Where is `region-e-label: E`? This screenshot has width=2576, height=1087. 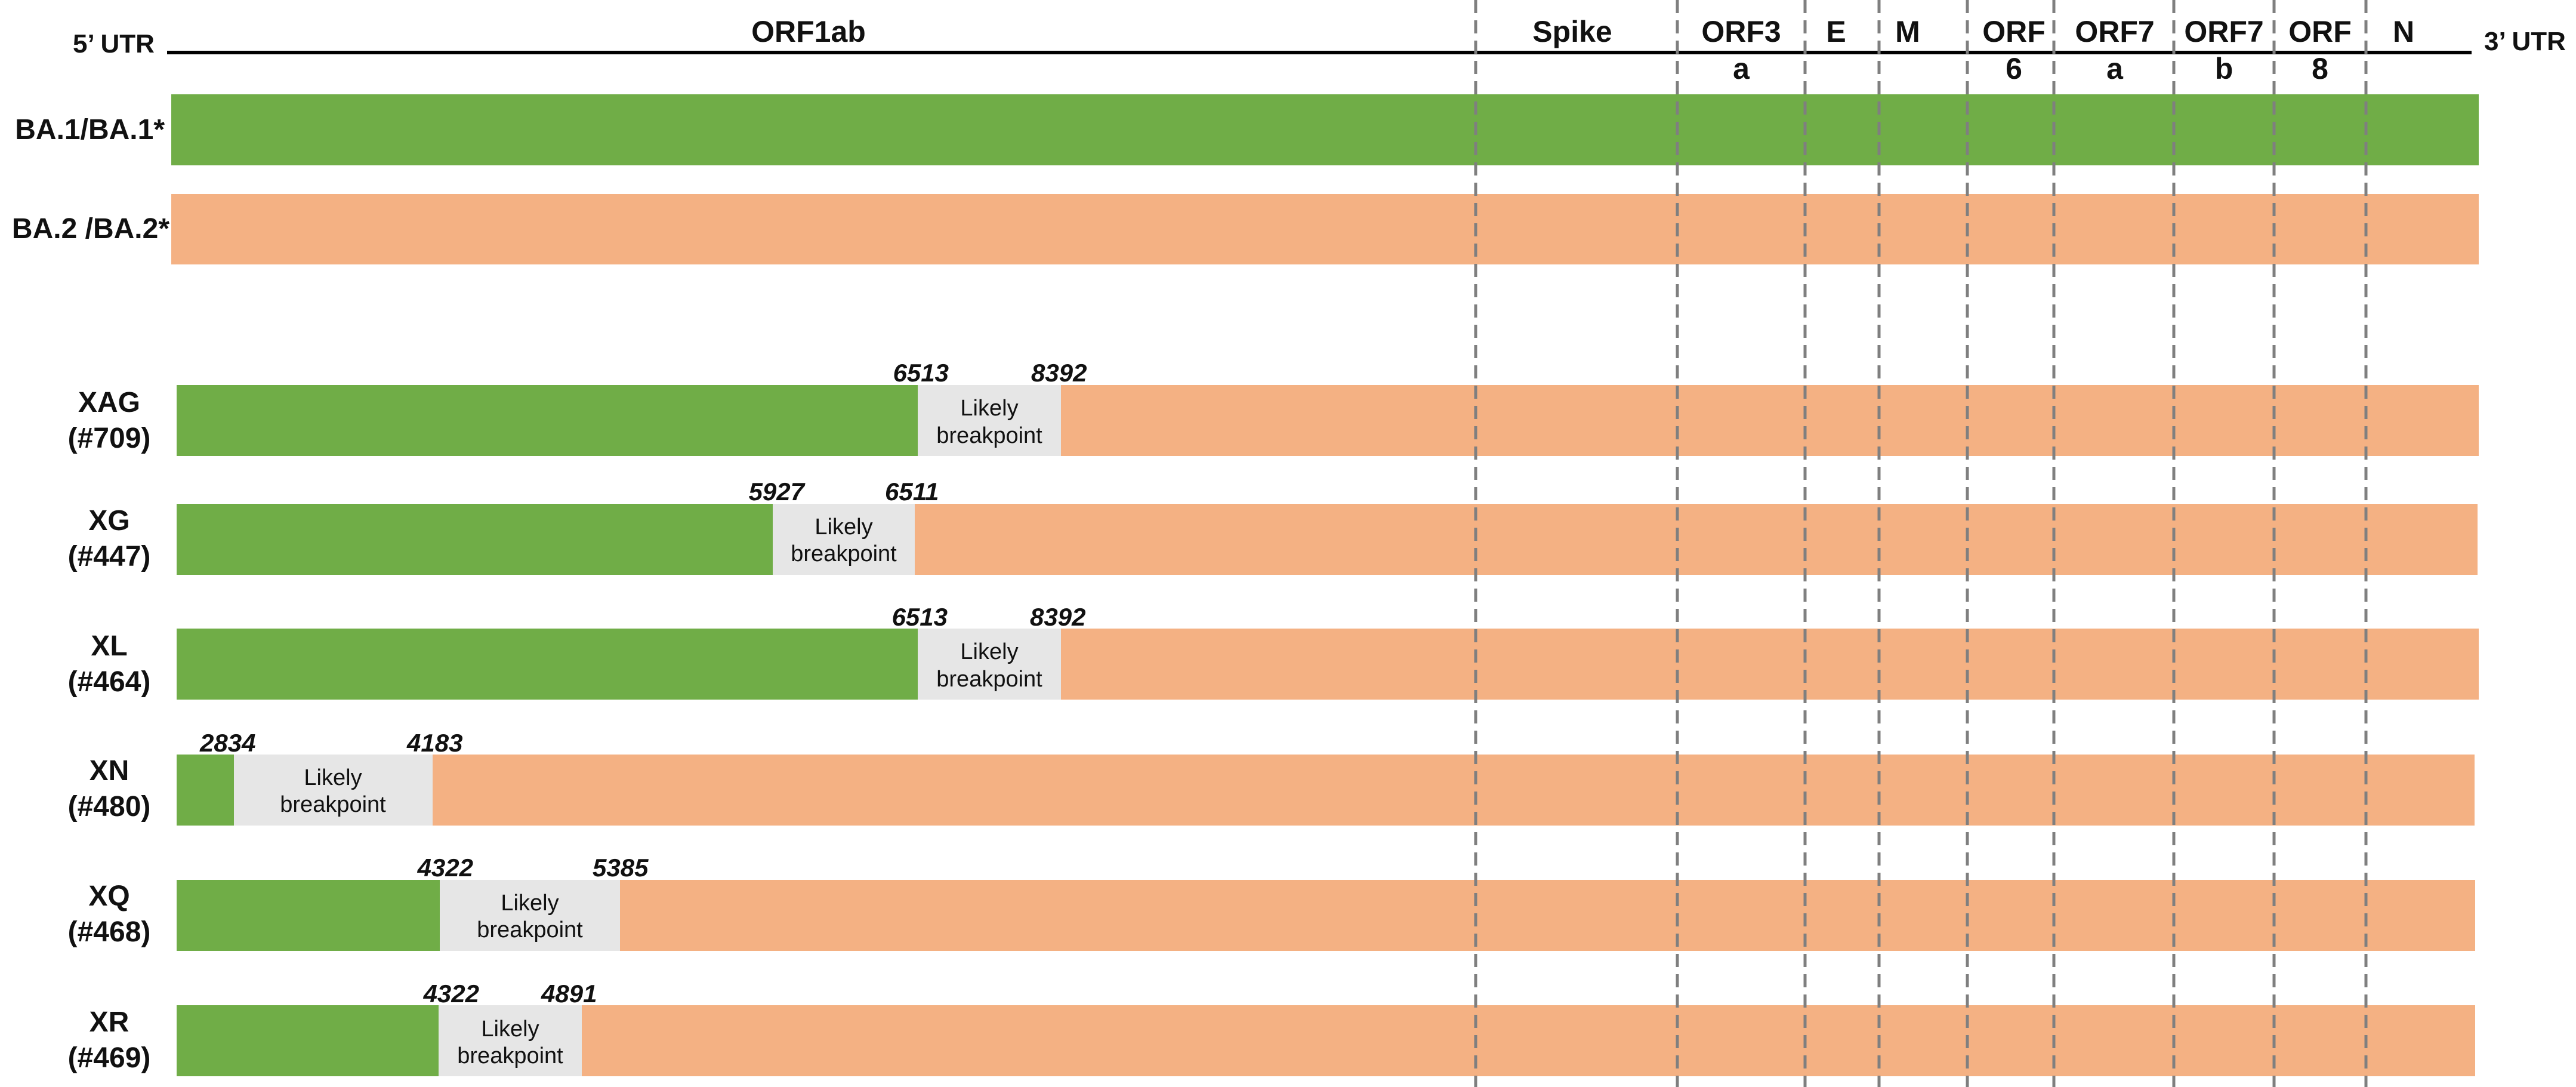
region-e-label: E is located at coordinates (1836, 31).